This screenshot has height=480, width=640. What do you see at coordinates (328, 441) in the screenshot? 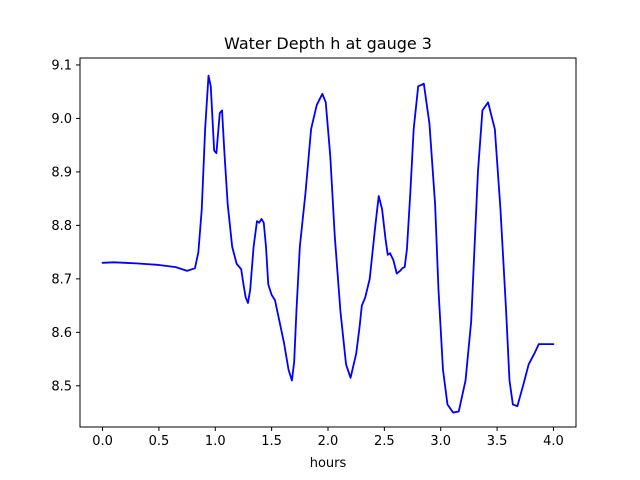
I see `x-tick-label: 2.0` at bounding box center [328, 441].